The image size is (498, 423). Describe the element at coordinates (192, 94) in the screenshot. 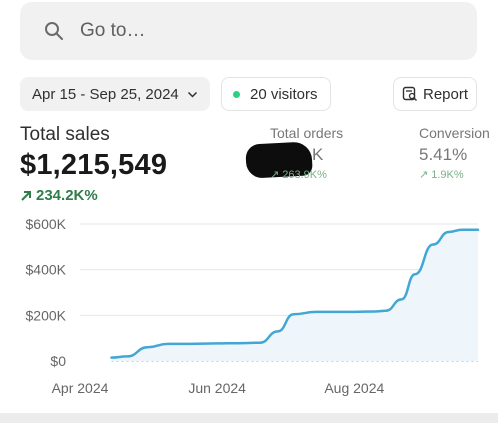

I see `chevron-down-icon` at that location.